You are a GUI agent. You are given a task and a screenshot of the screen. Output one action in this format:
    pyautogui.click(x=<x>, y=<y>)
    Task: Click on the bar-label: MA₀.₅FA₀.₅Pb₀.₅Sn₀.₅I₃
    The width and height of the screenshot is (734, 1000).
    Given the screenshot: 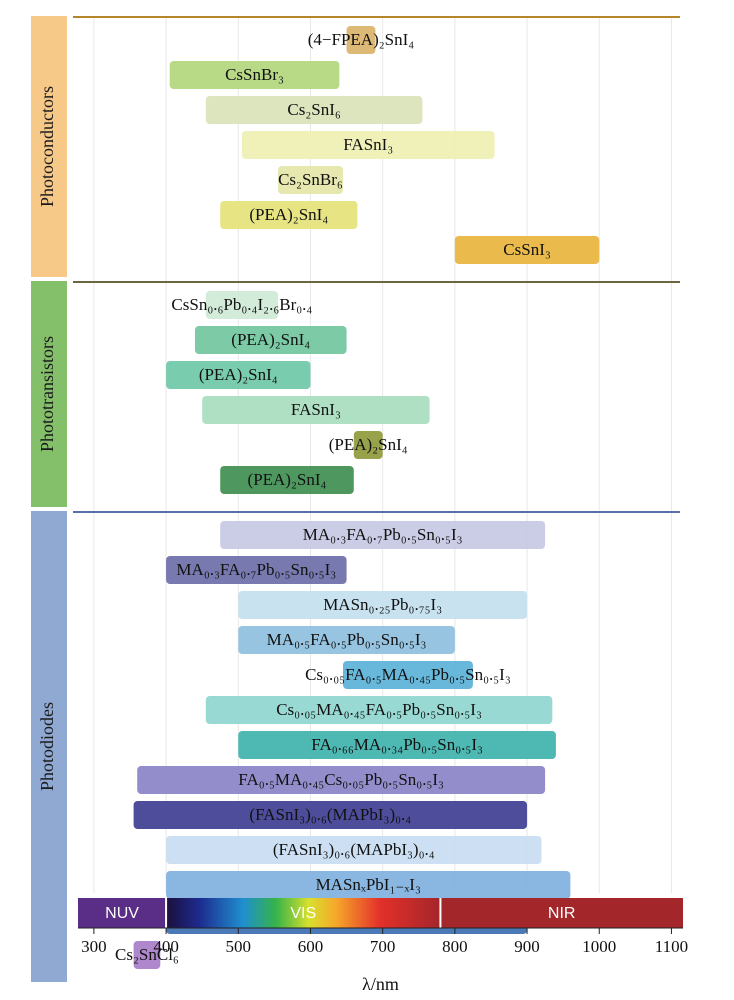 What is the action you would take?
    pyautogui.click(x=347, y=639)
    